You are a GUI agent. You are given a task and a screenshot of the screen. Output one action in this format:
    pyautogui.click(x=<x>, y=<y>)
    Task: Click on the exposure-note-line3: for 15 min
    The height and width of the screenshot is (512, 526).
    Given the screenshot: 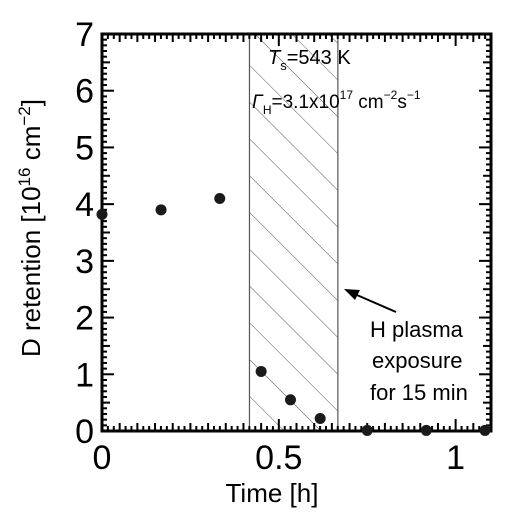 What is the action you would take?
    pyautogui.click(x=419, y=392)
    